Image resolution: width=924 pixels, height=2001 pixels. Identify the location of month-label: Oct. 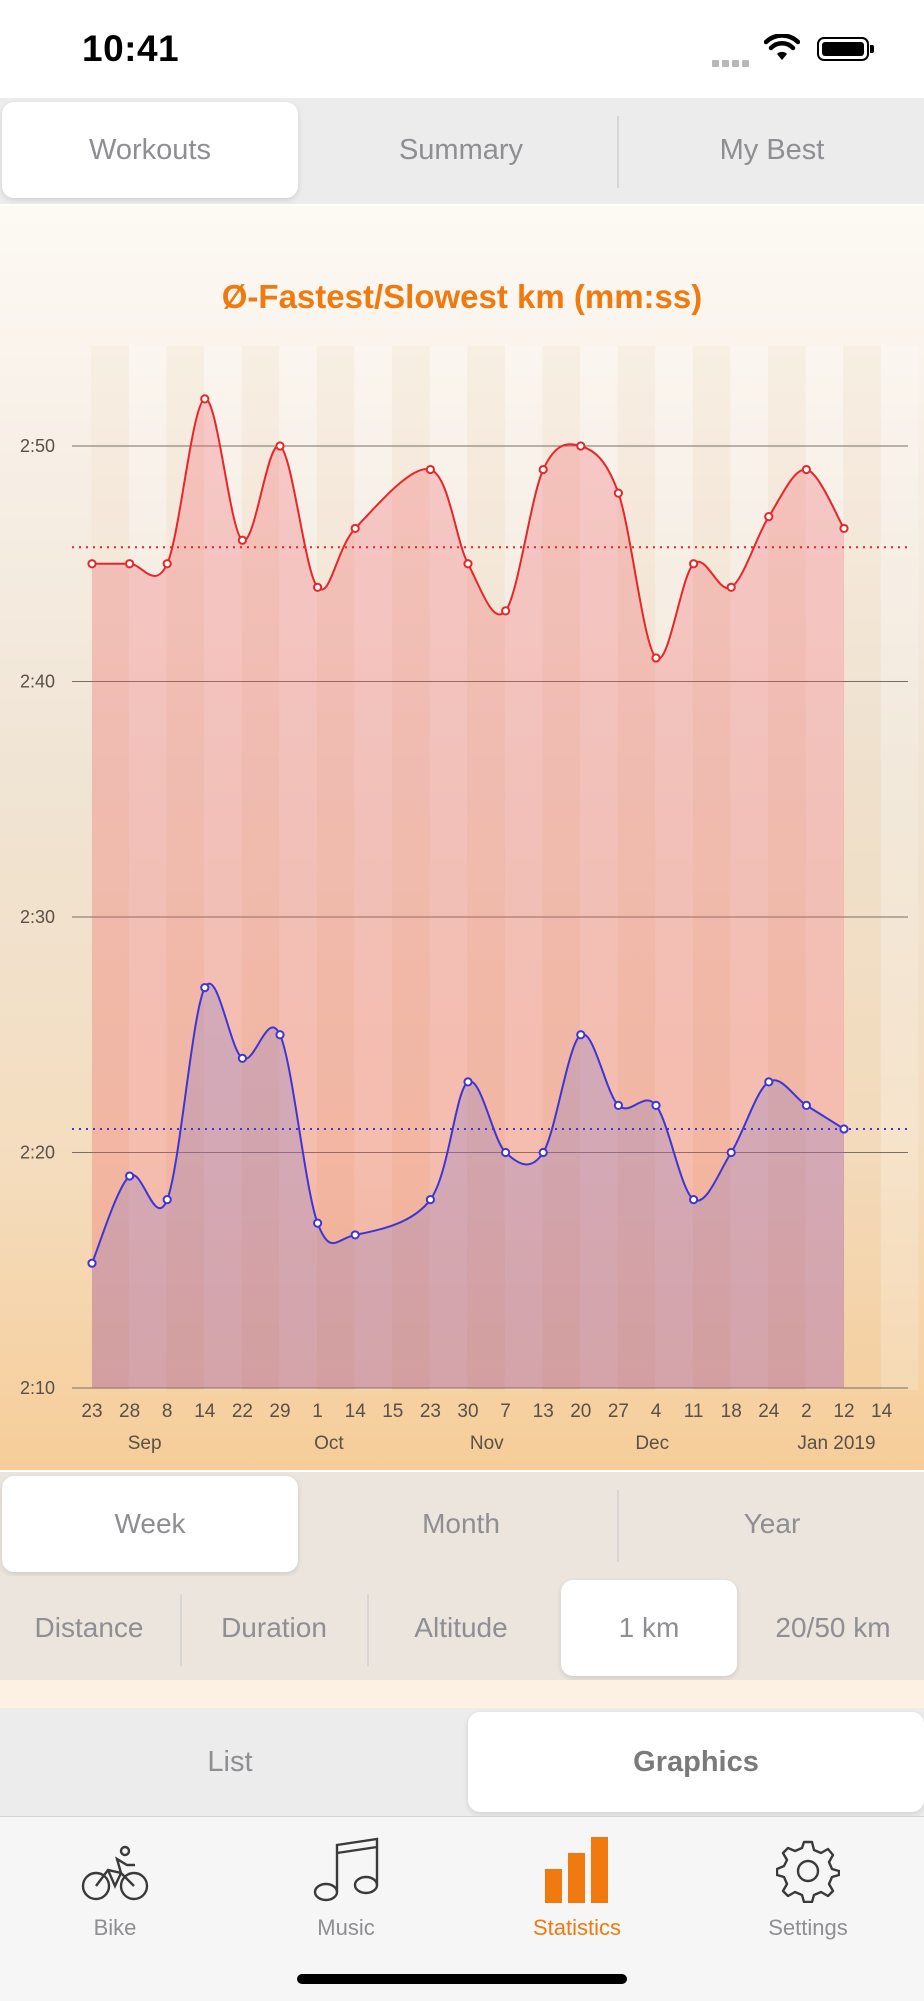
(329, 1443).